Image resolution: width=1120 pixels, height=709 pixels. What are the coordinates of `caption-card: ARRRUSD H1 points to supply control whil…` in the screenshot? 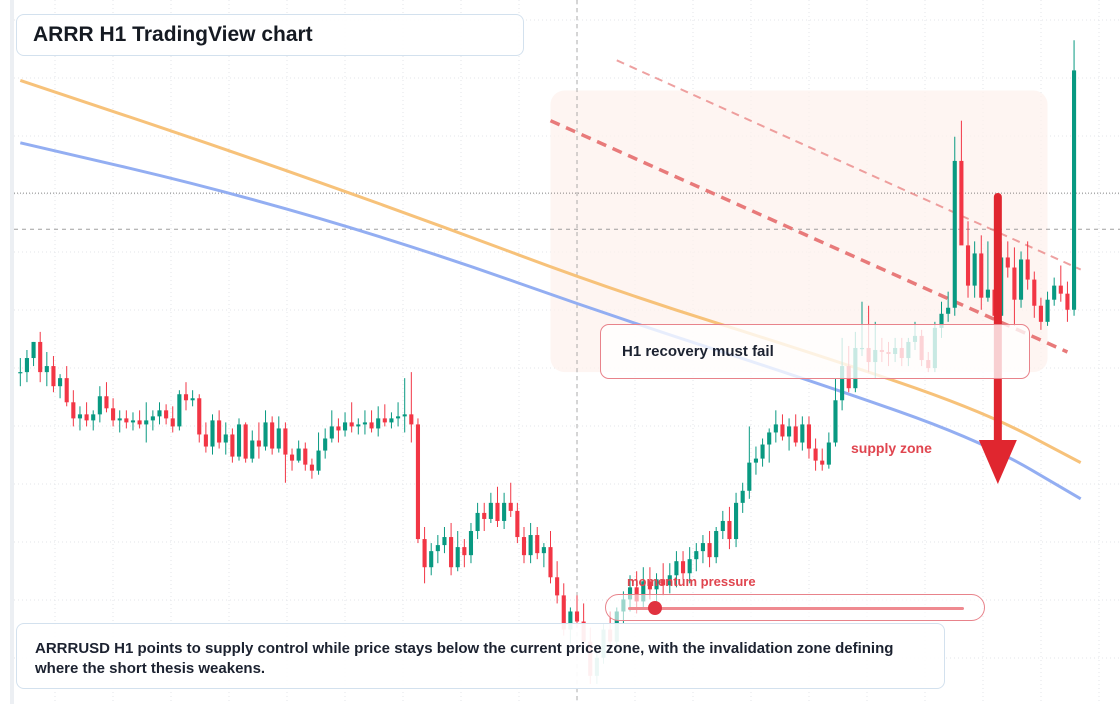 It's located at (480, 656).